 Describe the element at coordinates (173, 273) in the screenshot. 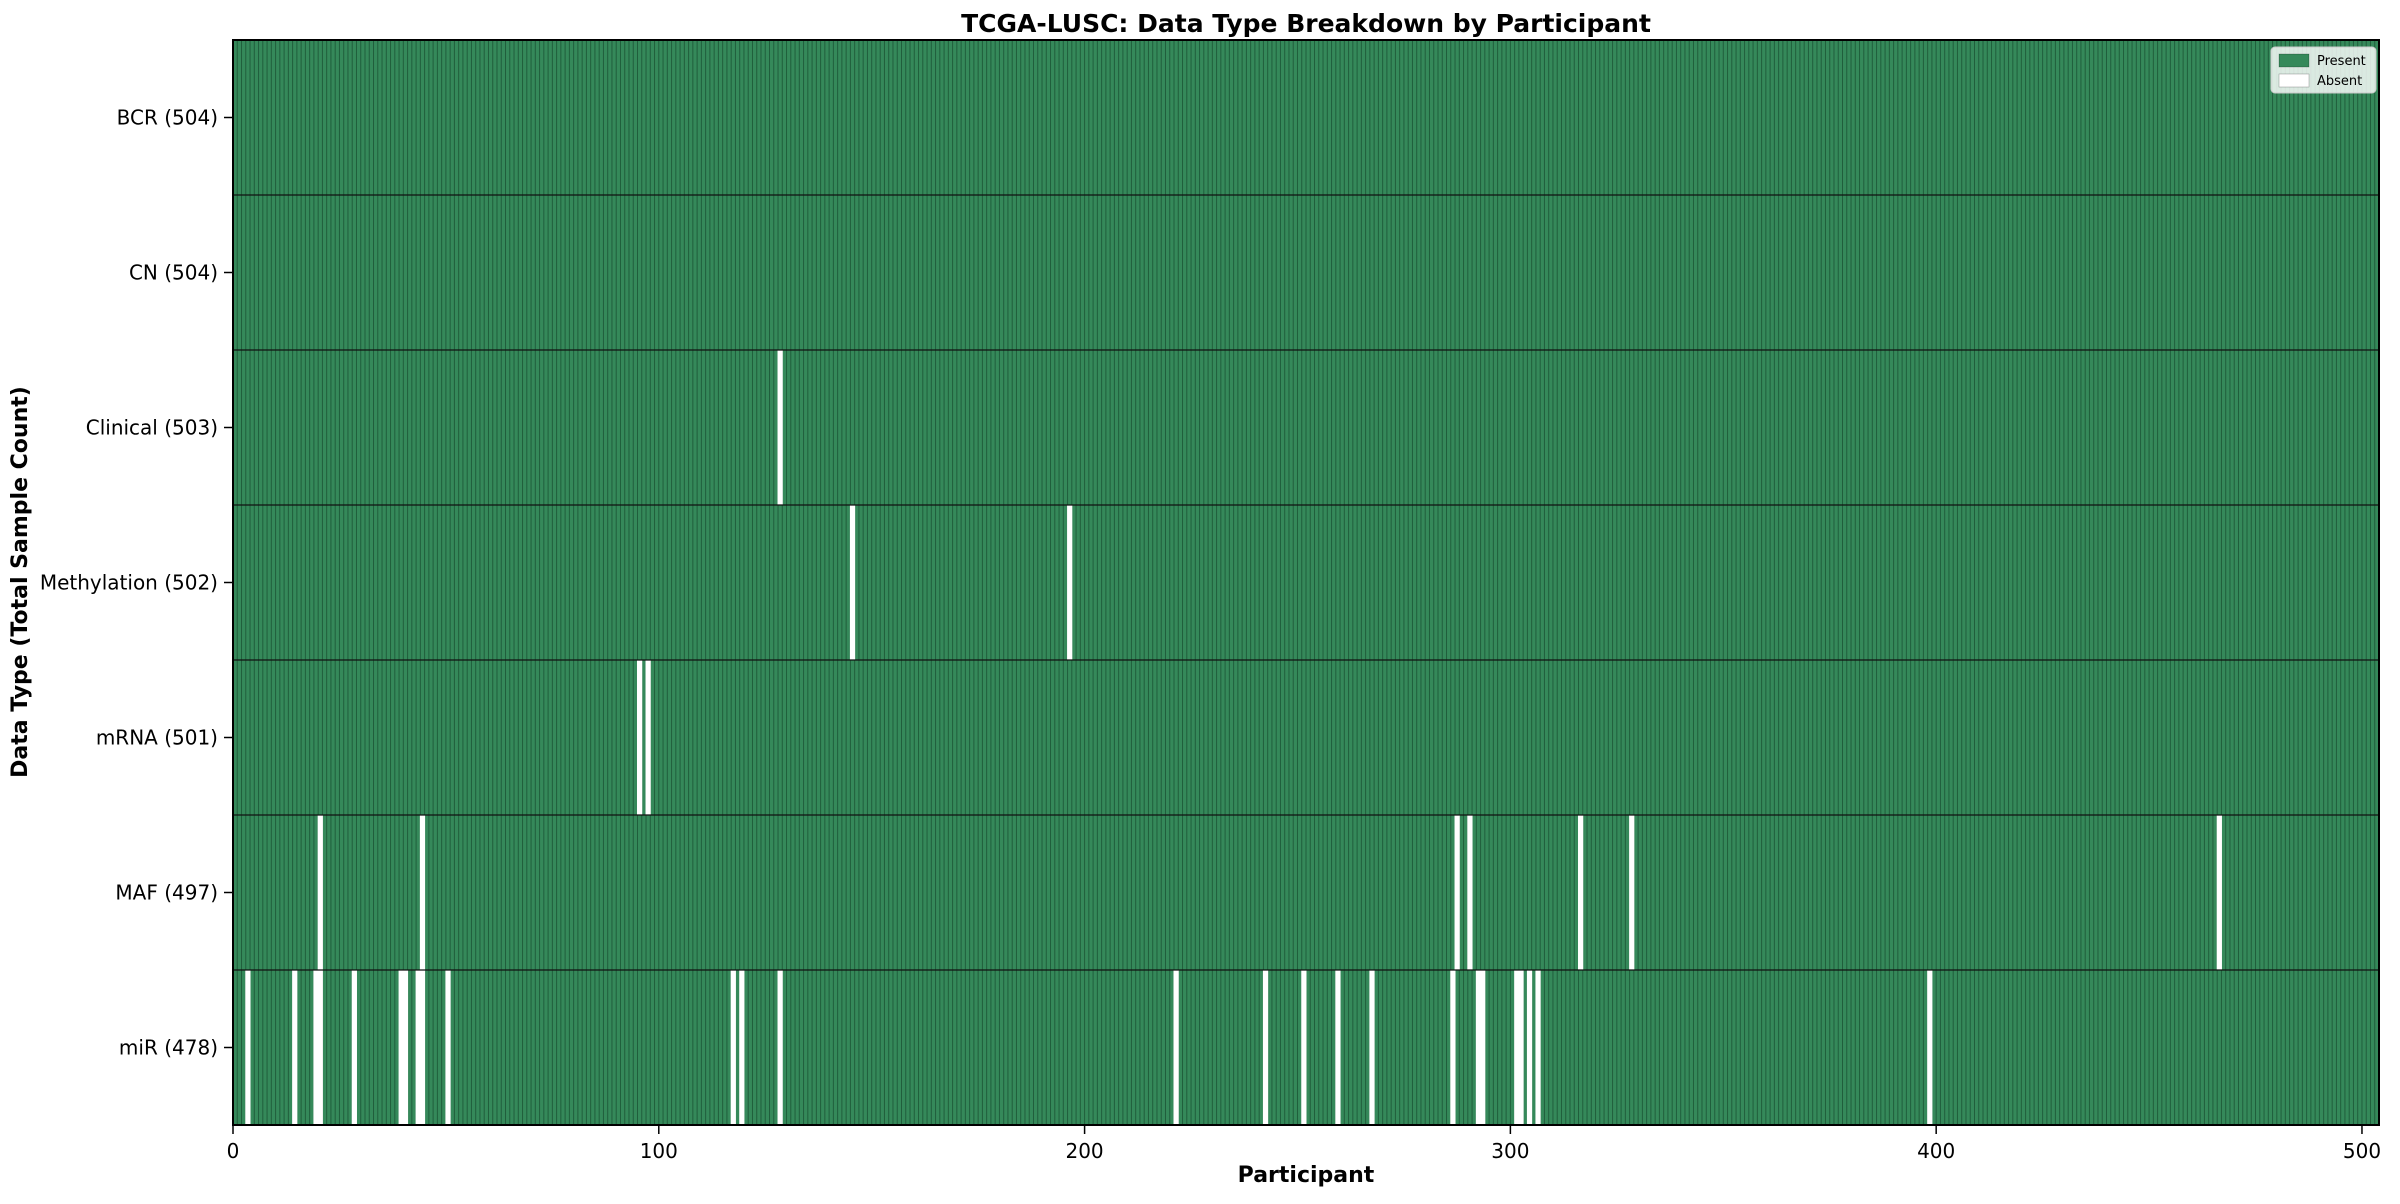

I see `y-tick-label-CN: CN (504)` at that location.